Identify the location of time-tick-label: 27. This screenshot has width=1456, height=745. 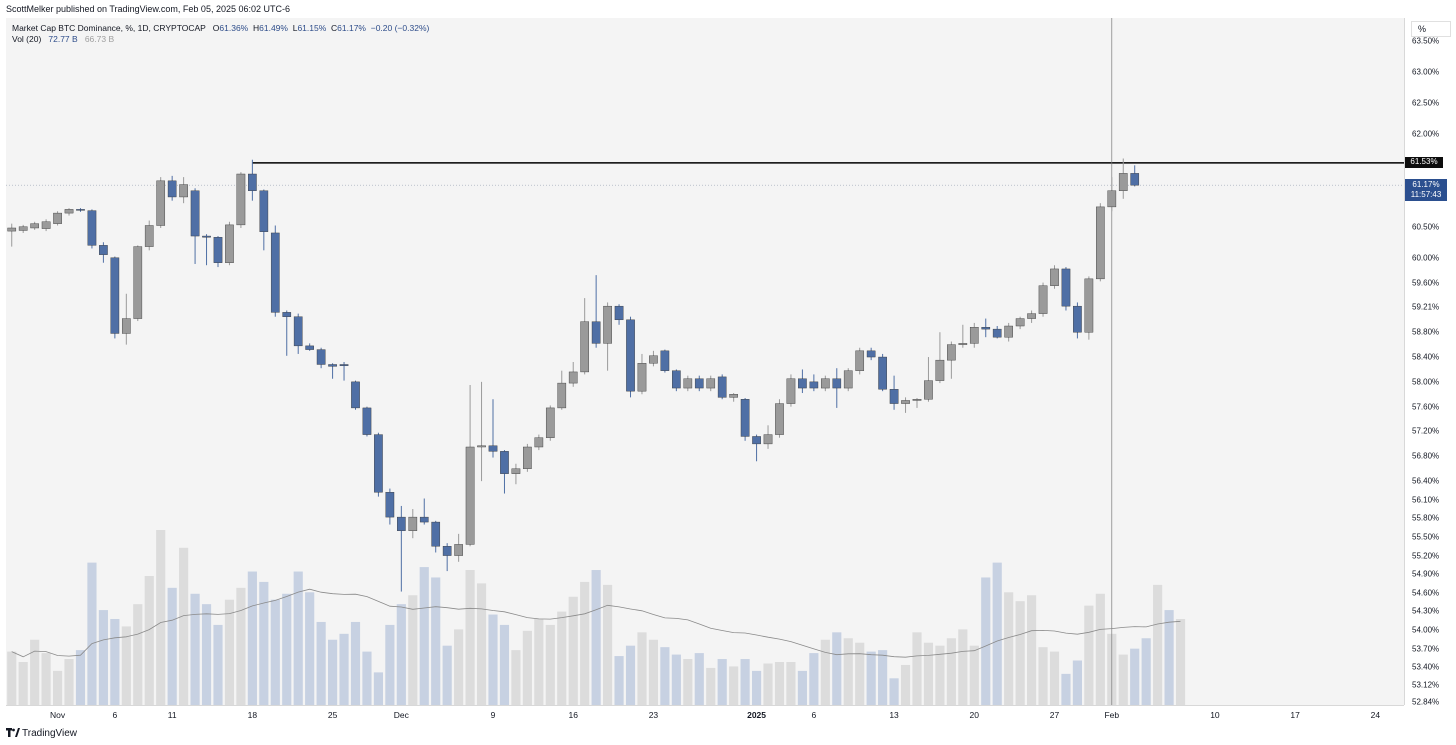
(1054, 715).